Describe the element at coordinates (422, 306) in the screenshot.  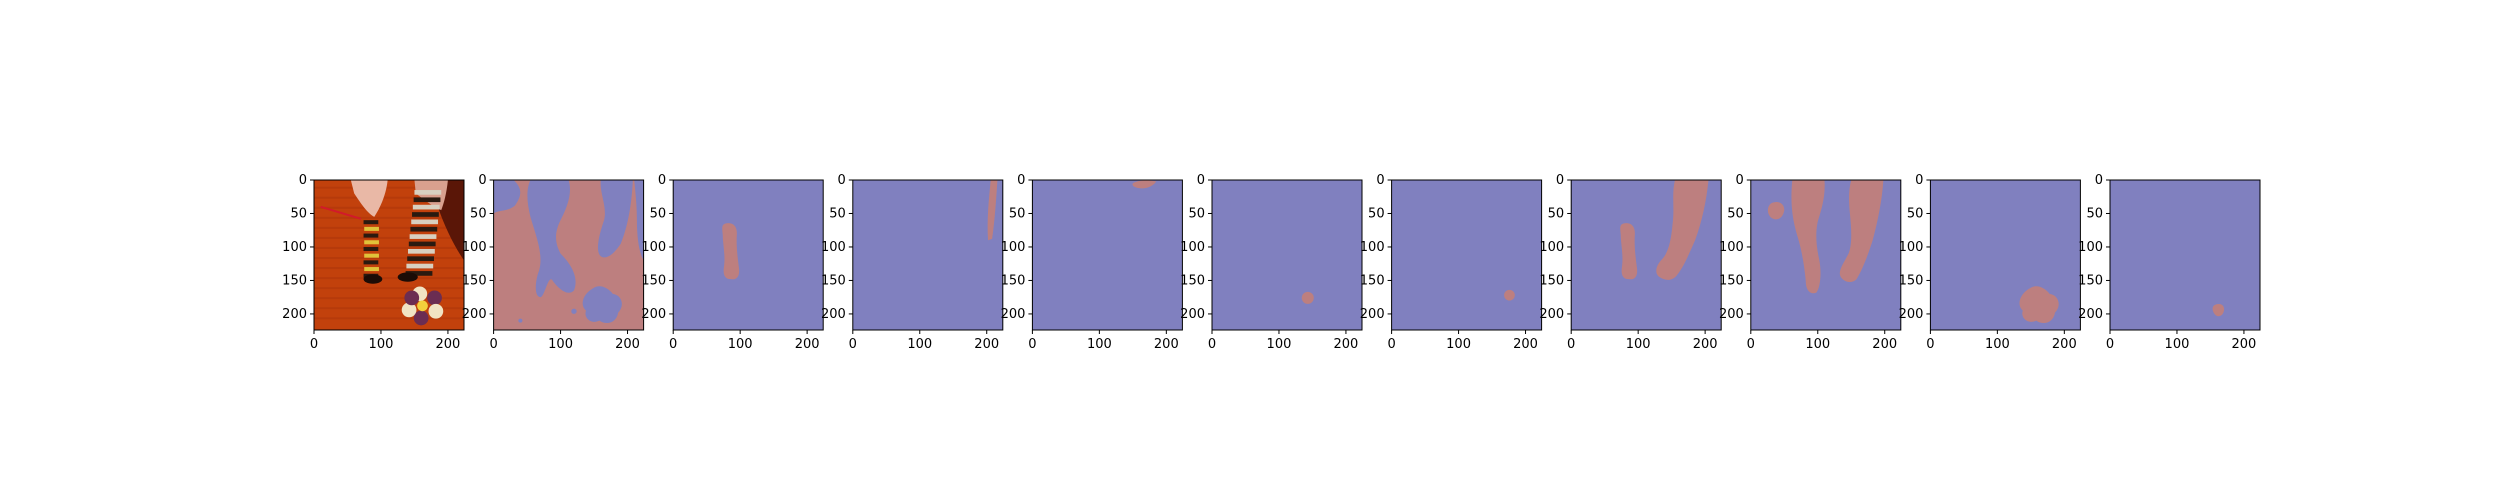
I see `photo-flower` at that location.